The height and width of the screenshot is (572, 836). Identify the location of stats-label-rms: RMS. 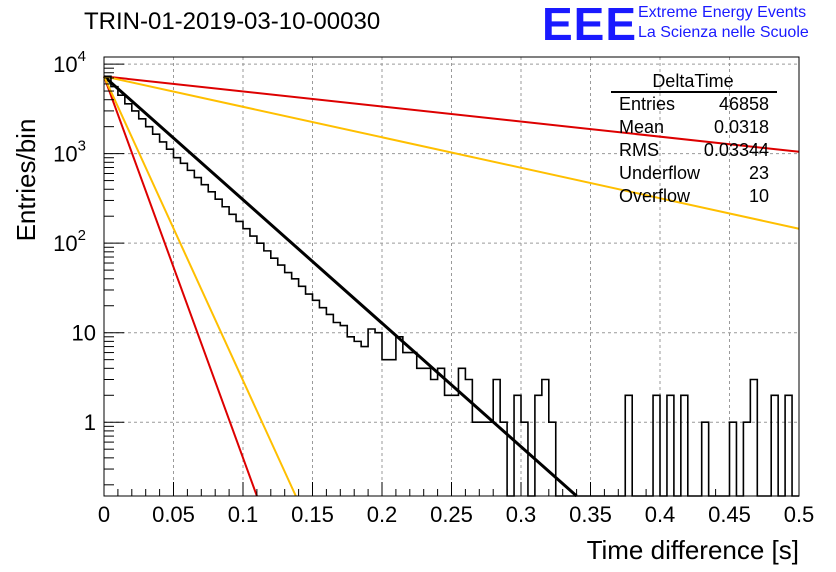
(639, 150).